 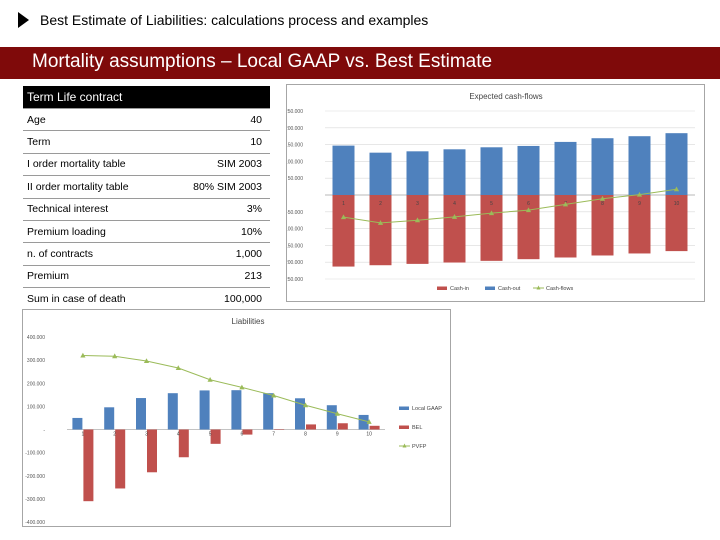 I want to click on table-row: II order mortality table 80% SIM 2003, so click(x=146, y=187).